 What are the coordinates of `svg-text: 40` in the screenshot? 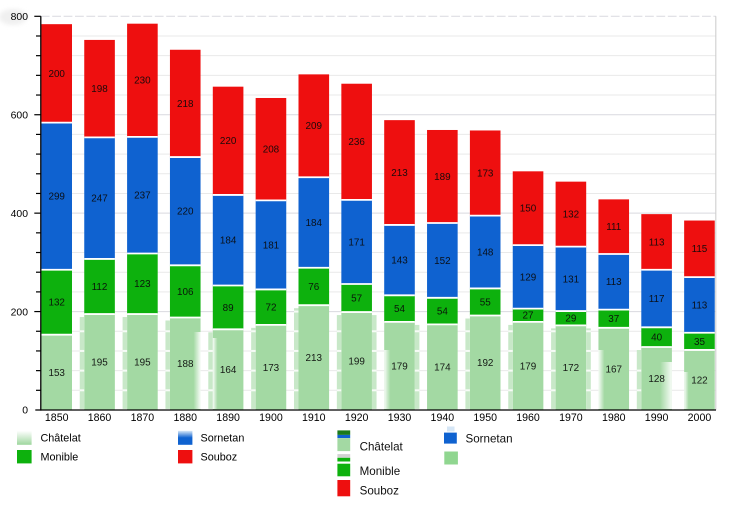 It's located at (656, 338).